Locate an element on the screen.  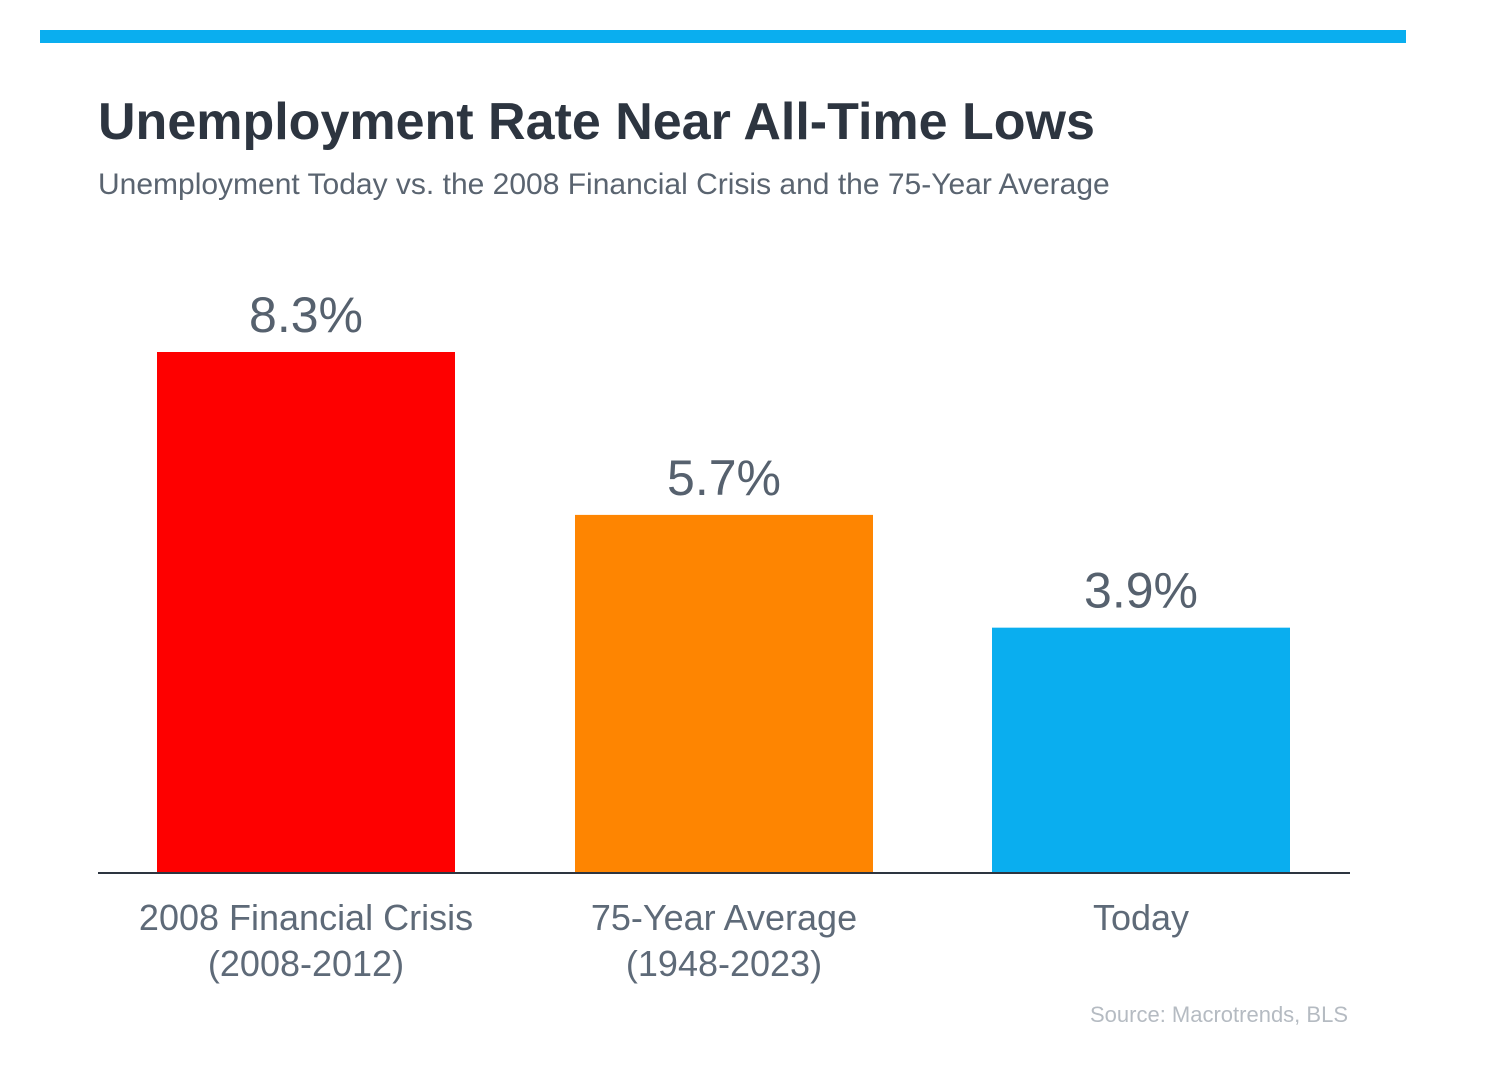
accent-top-bar is located at coordinates (723, 36).